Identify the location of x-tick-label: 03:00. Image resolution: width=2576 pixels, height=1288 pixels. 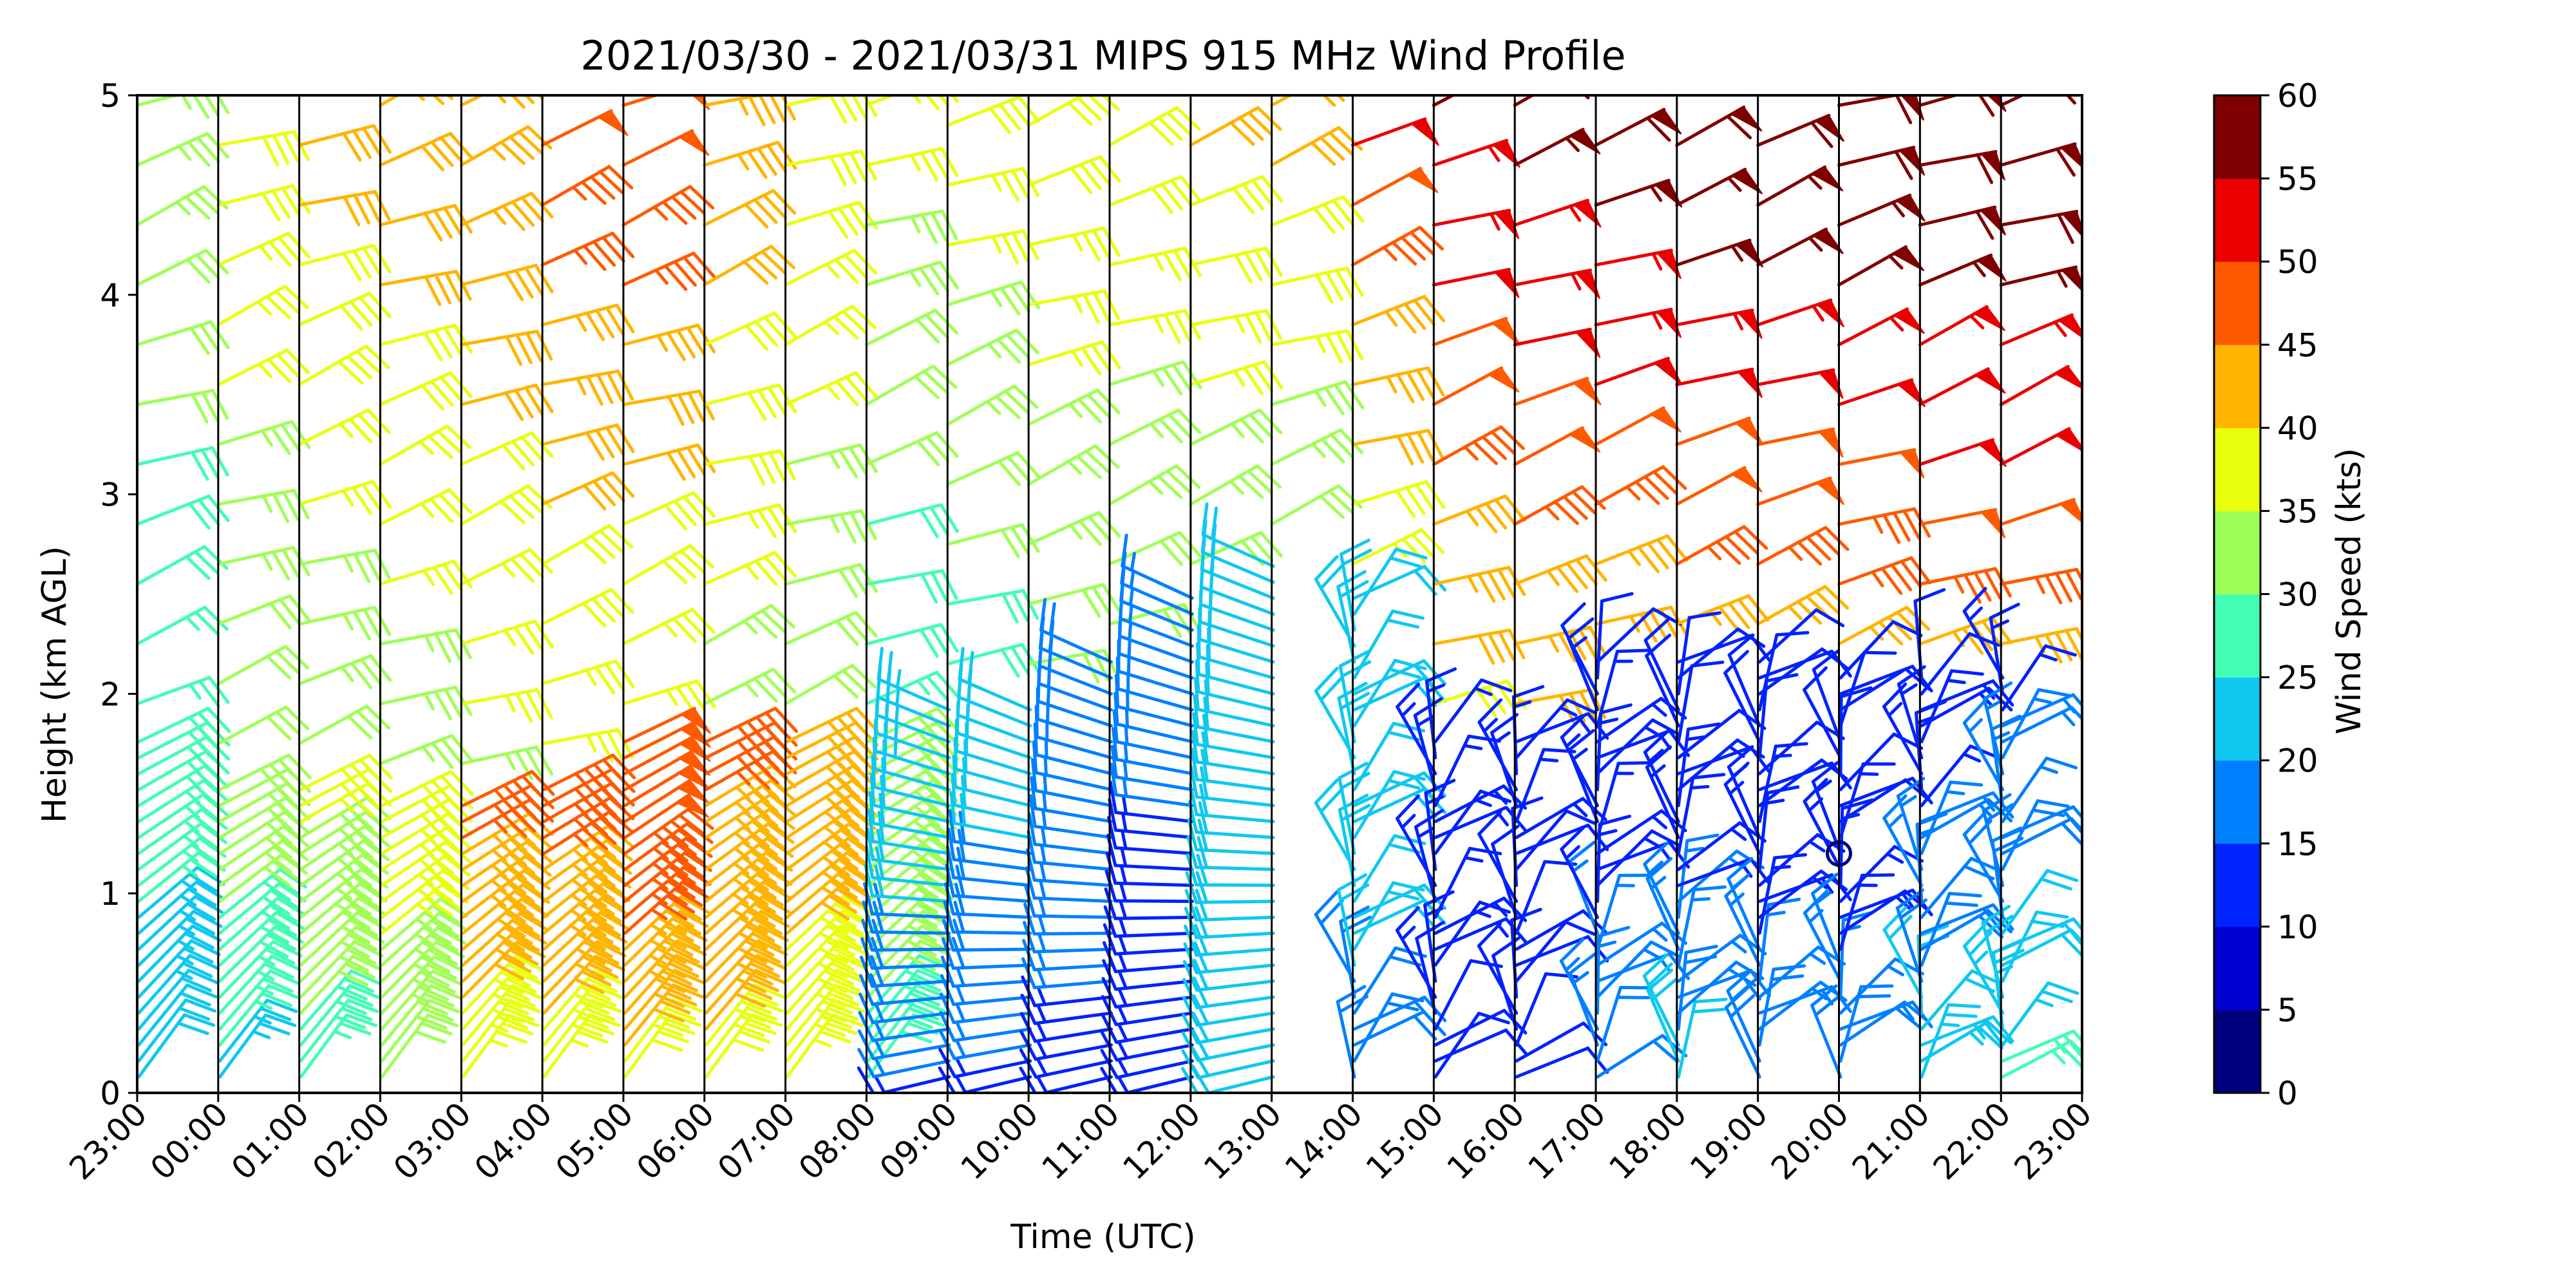
(432, 1141).